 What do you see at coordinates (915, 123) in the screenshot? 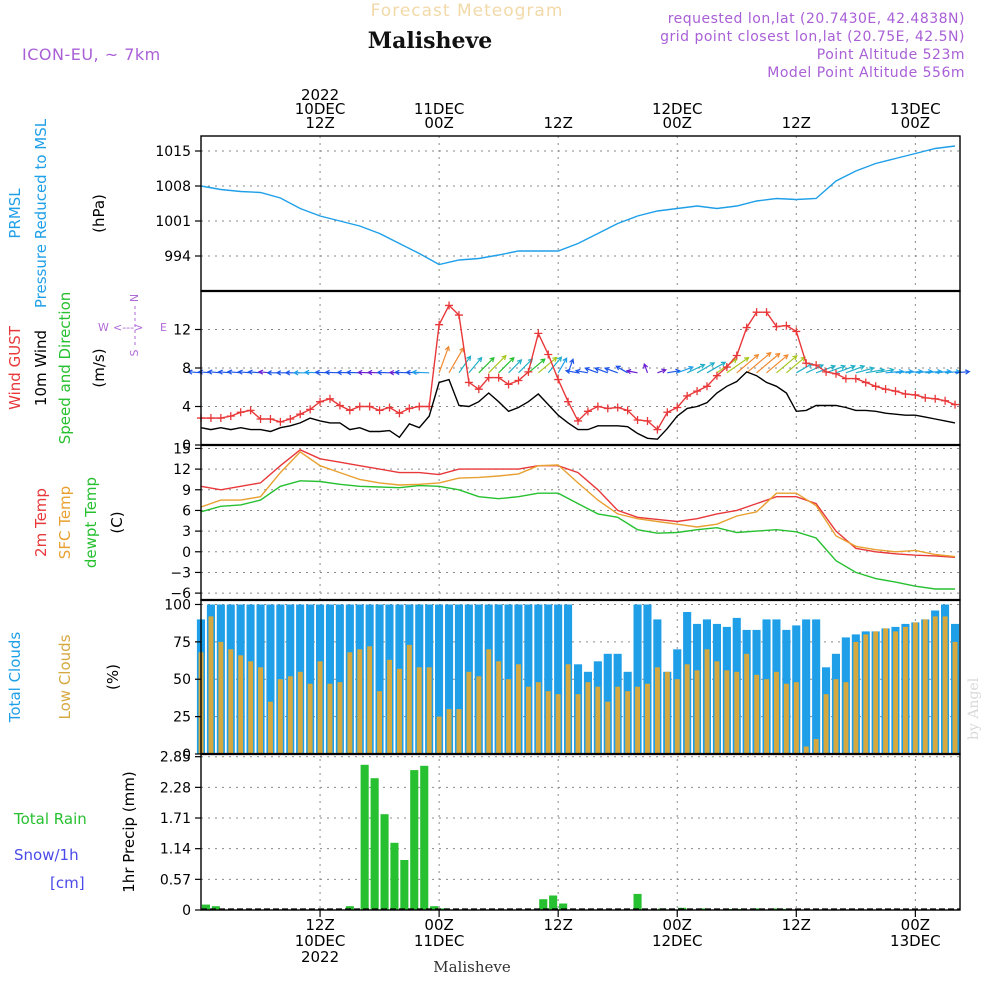
I see `time-label: 00Z` at bounding box center [915, 123].